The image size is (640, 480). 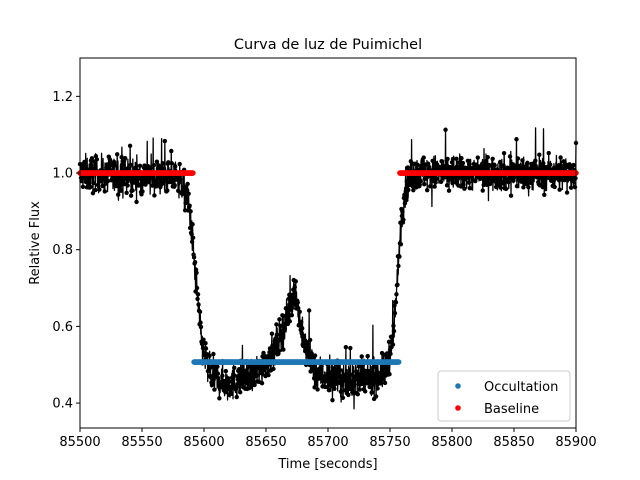 I want to click on y-tick-label: 0.8, so click(x=62, y=250).